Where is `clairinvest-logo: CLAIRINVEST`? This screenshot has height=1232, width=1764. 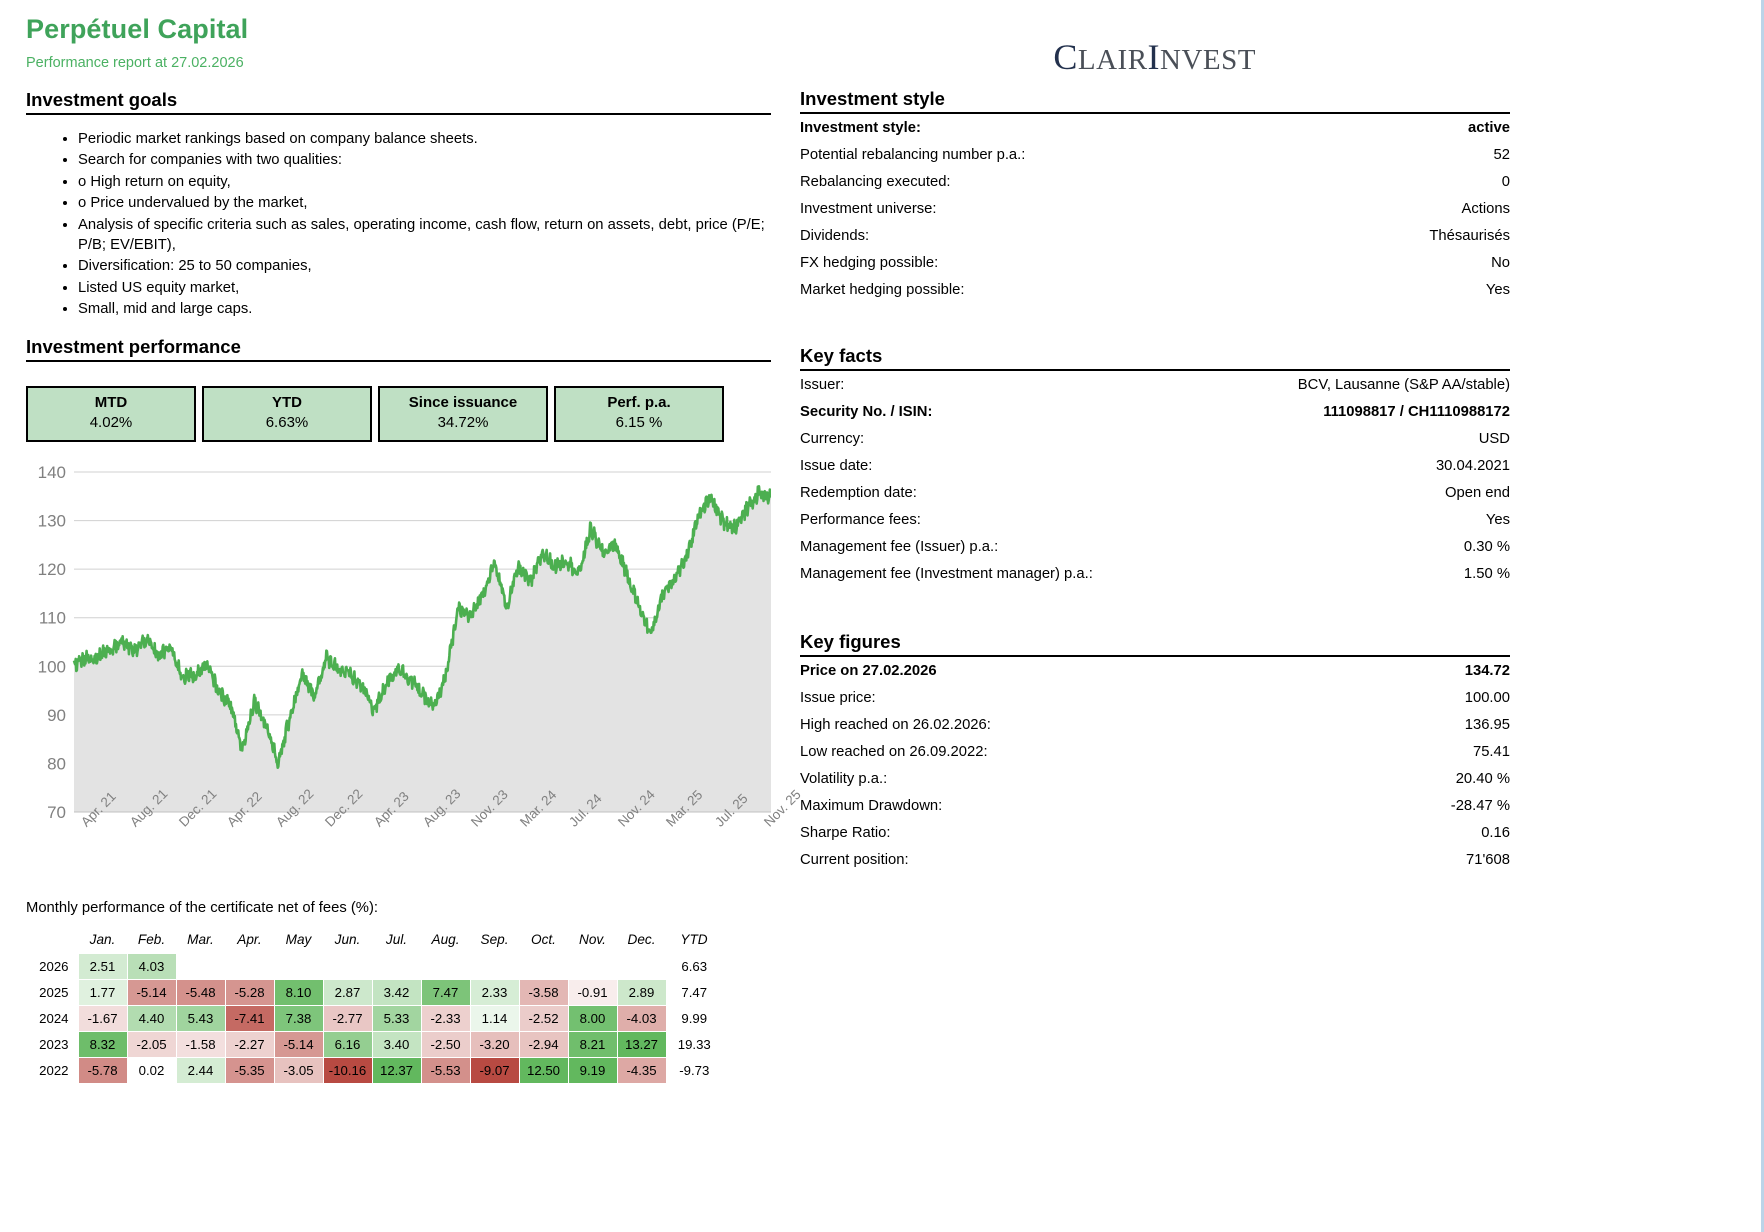 clairinvest-logo: CLAIRINVEST is located at coordinates (1154, 57).